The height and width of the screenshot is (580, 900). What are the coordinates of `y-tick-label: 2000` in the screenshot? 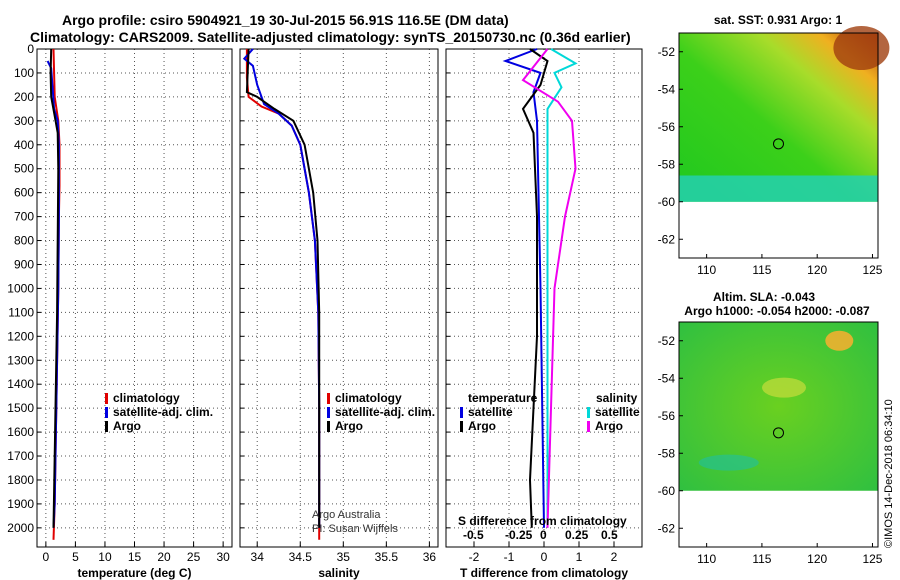 It's located at (20, 528).